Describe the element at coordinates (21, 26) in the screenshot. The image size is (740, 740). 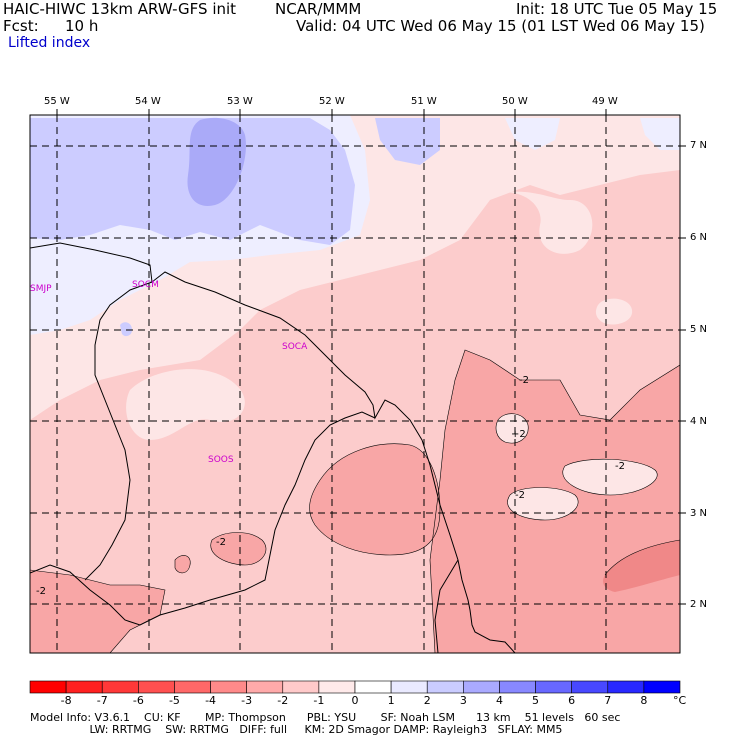
I see `forecast-label: Fcst:` at that location.